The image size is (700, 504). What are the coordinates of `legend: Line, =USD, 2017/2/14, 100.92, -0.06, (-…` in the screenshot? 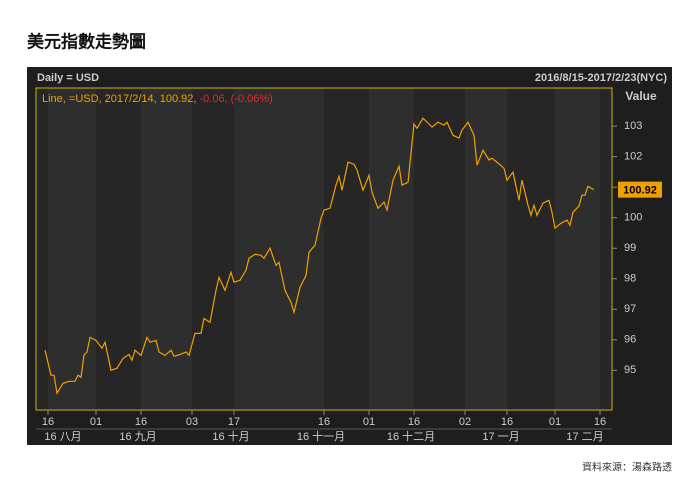 It's located at (157, 99).